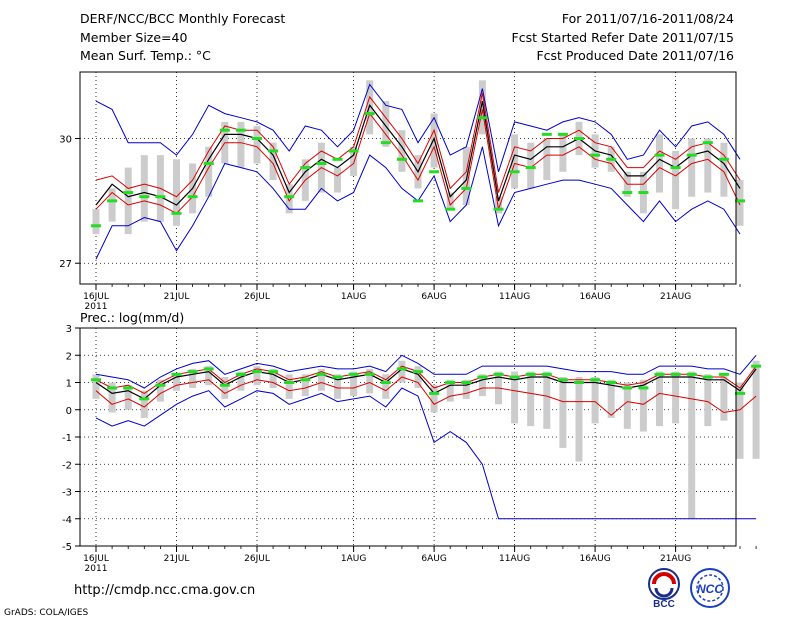  What do you see at coordinates (257, 297) in the screenshot?
I see `x-tick-label: 26JUL` at bounding box center [257, 297].